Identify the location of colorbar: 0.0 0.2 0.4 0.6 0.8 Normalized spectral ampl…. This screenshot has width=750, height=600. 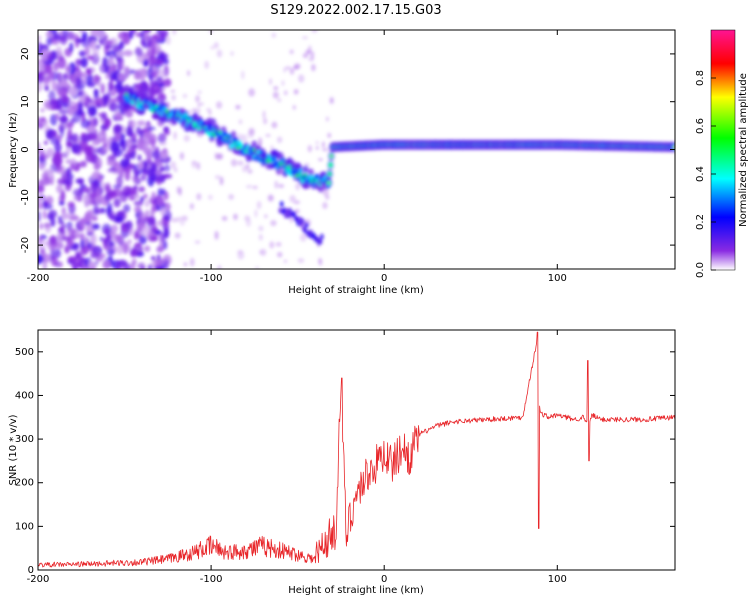
(722, 153).